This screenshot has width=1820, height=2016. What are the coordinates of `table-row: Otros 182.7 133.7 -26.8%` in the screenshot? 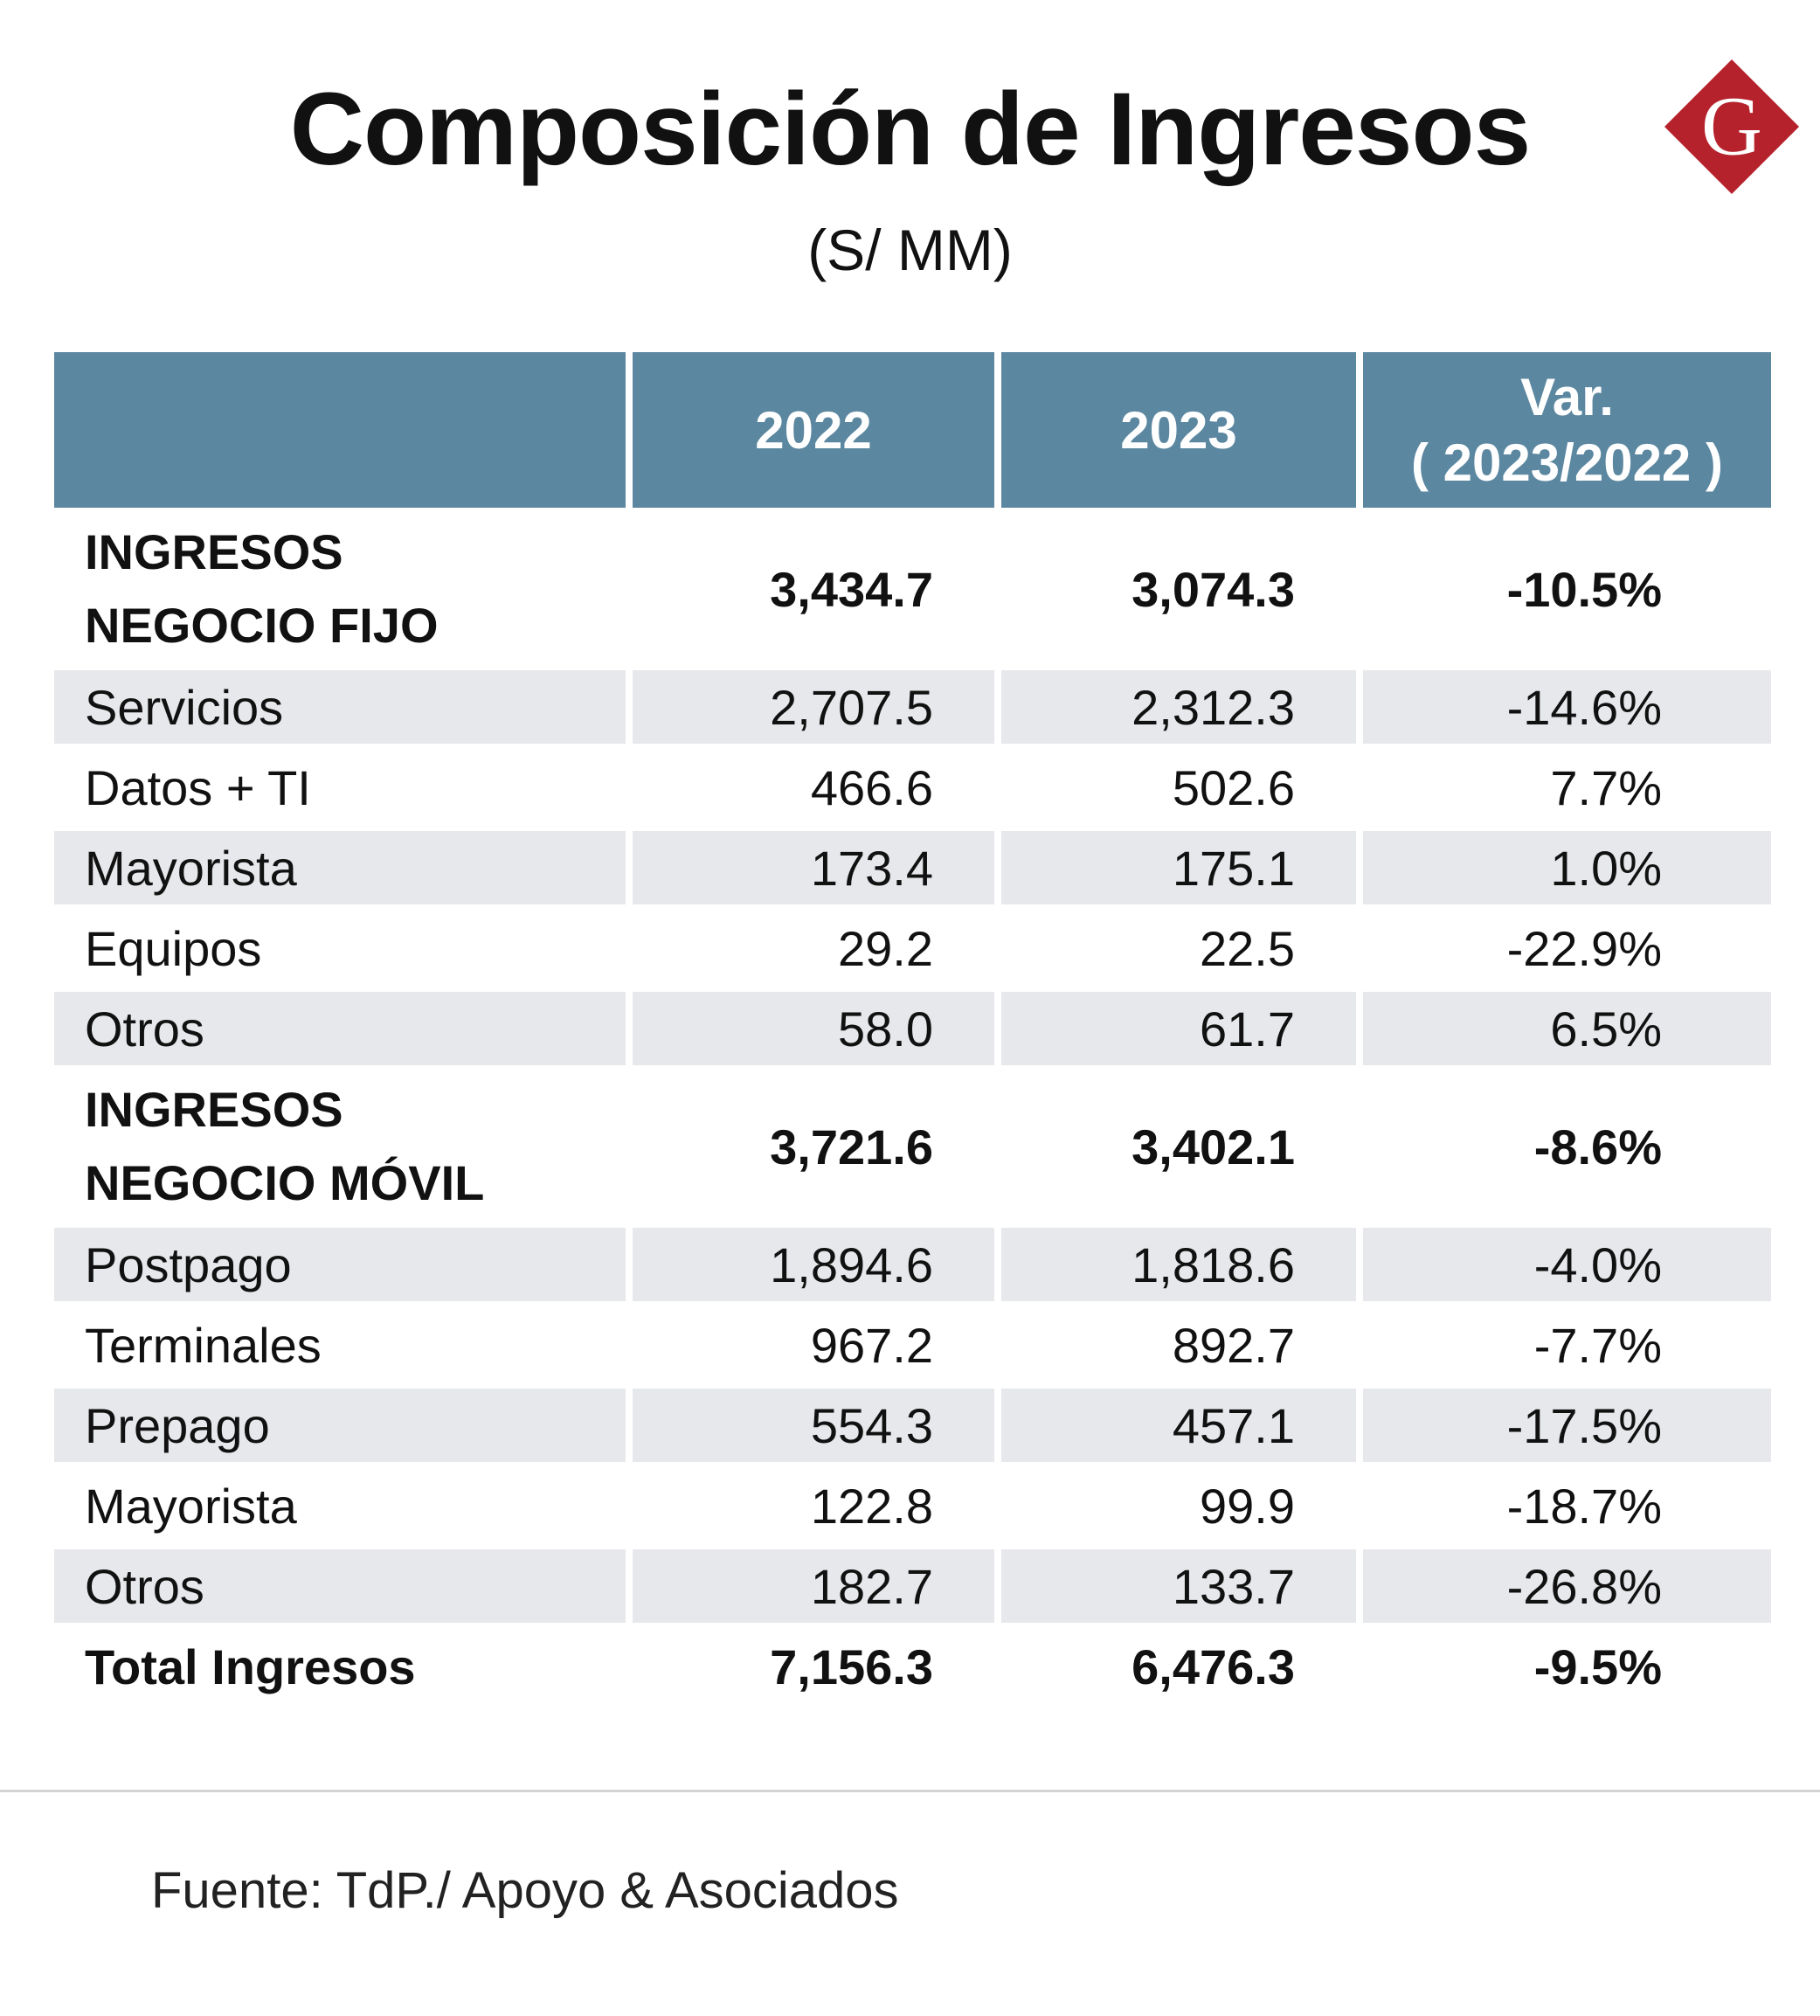 It's located at (912, 1586).